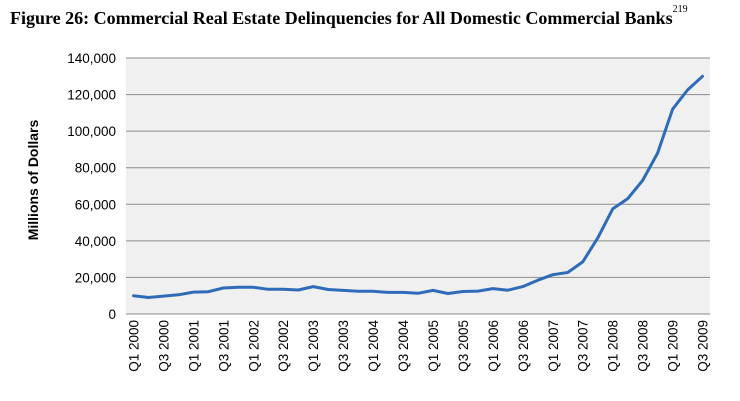 The image size is (740, 401). What do you see at coordinates (112, 314) in the screenshot?
I see `y-tick-label: 0` at bounding box center [112, 314].